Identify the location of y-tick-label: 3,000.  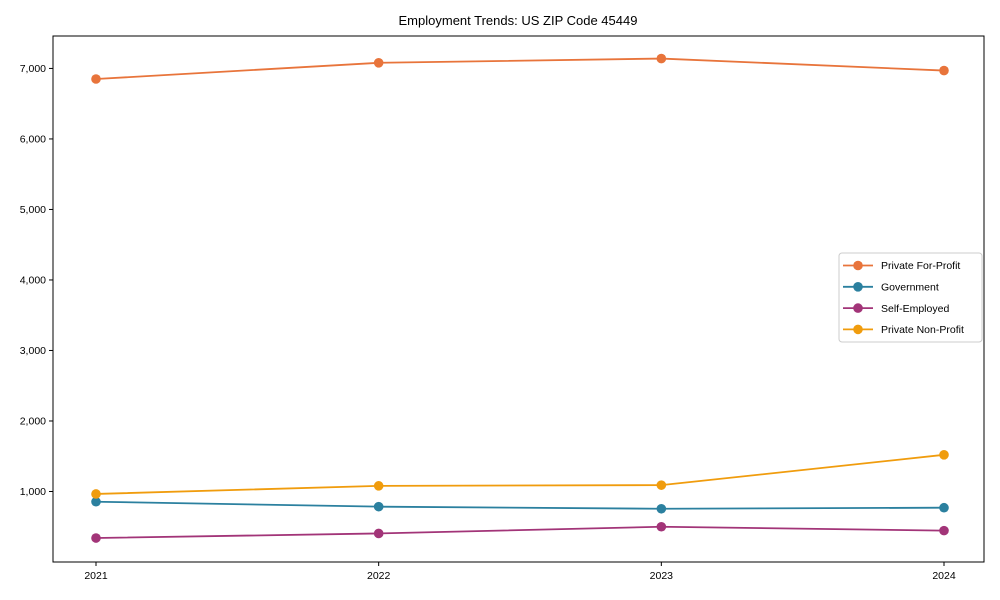
(33, 351).